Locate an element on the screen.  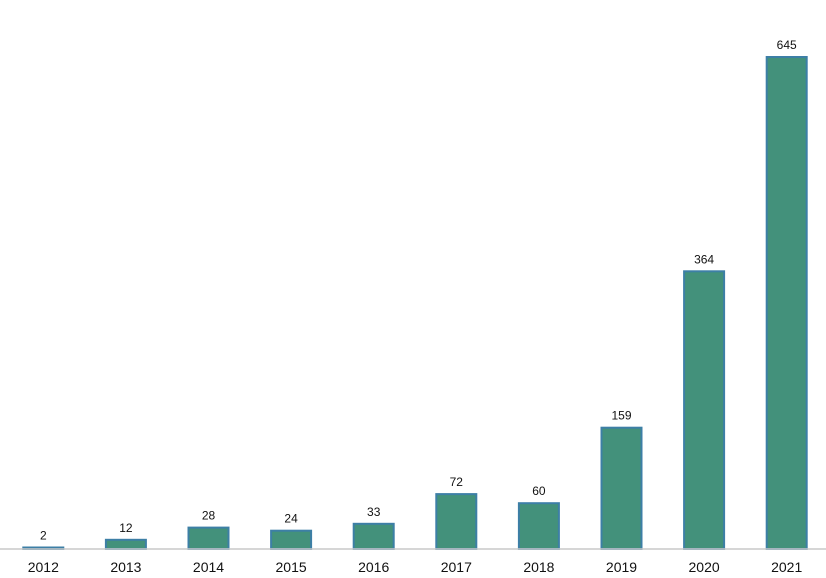
bar-2015 is located at coordinates (291, 540).